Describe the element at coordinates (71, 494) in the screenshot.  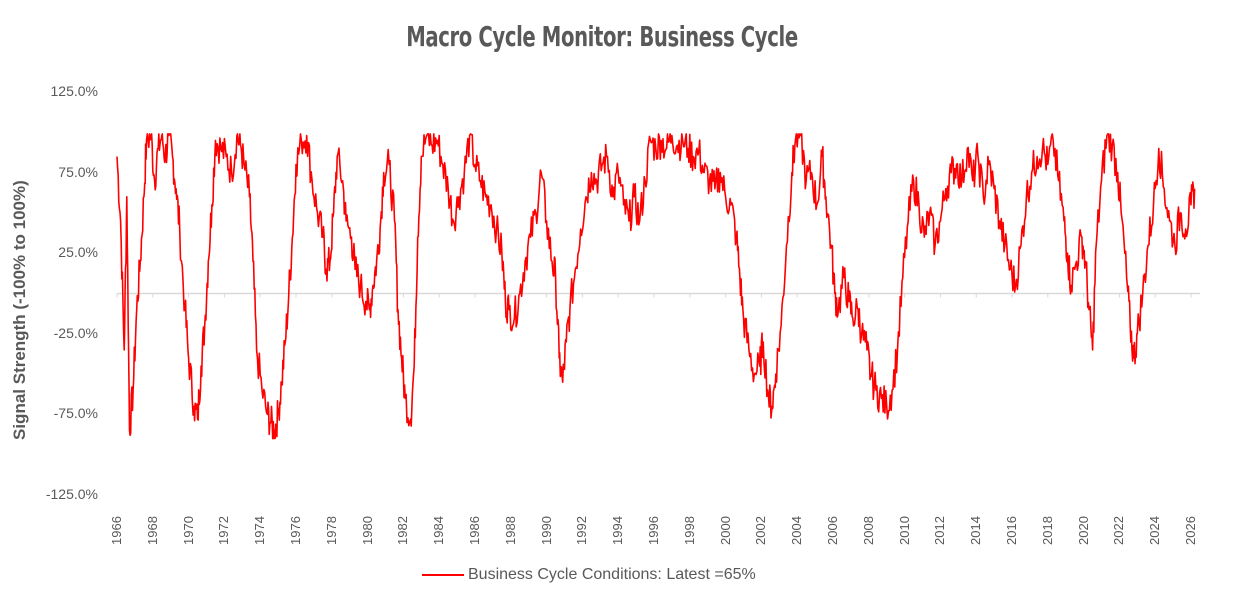
I see `y-tick-label: -125.0%` at that location.